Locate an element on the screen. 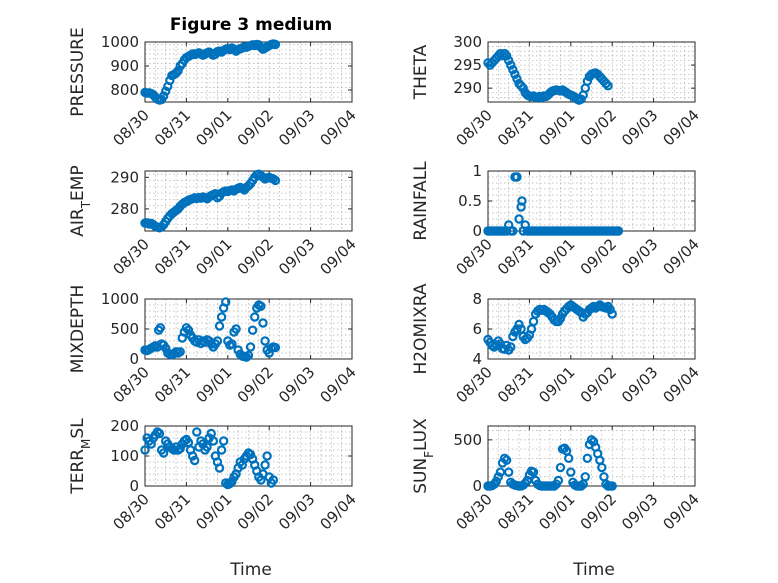 Image resolution: width=778 pixels, height=583 pixels. x-axis-label-left: Time is located at coordinates (250, 570).